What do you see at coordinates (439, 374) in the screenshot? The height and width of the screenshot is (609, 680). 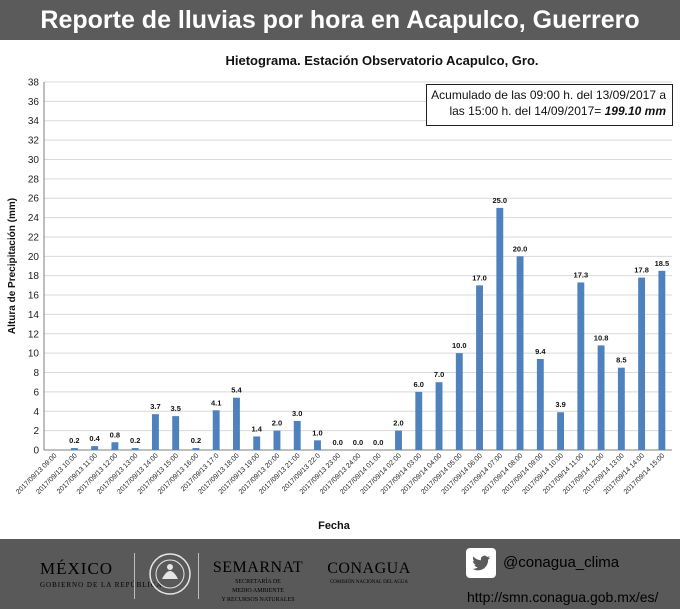 I see `data-label: 7.0` at bounding box center [439, 374].